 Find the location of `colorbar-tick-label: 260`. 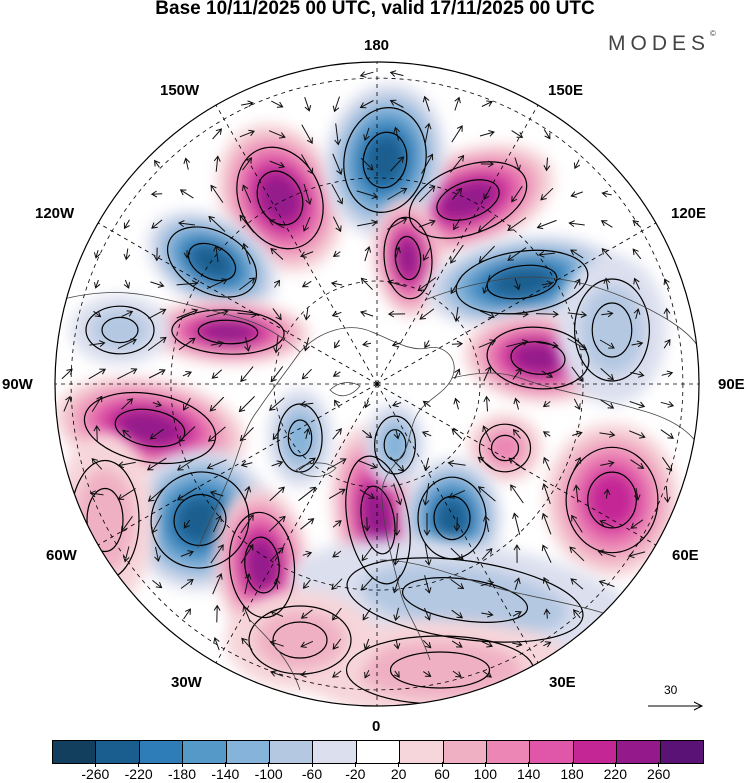

colorbar-tick-label: 260 is located at coordinates (658, 774).